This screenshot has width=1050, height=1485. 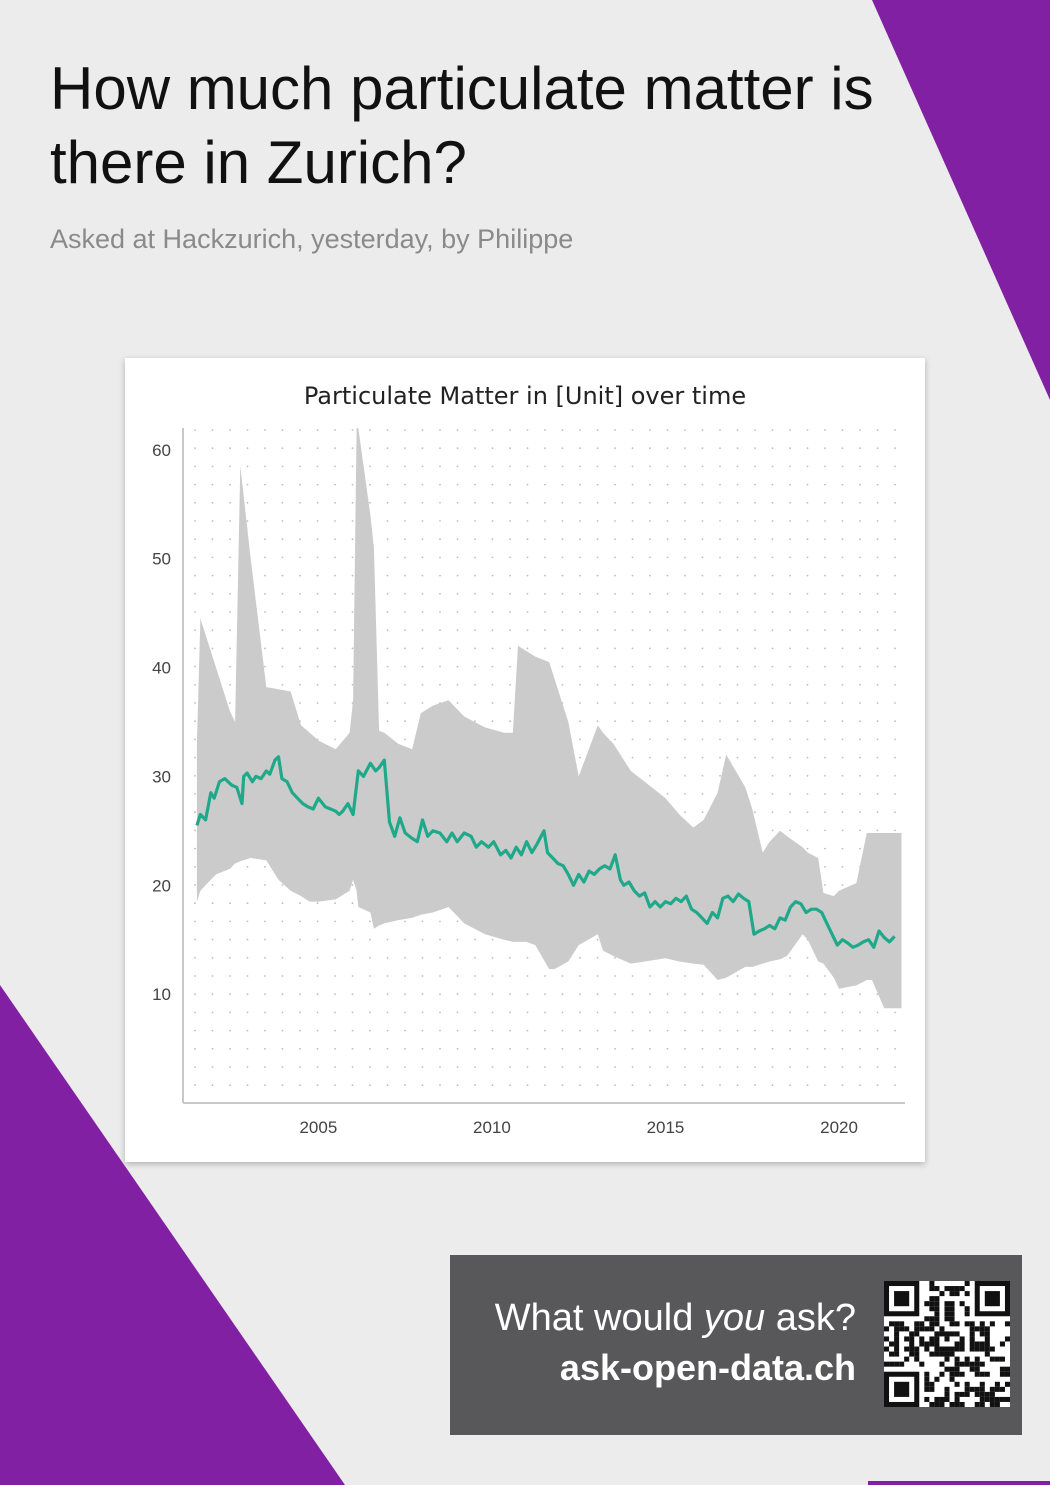 I want to click on qr-code-icon, so click(x=947, y=1344).